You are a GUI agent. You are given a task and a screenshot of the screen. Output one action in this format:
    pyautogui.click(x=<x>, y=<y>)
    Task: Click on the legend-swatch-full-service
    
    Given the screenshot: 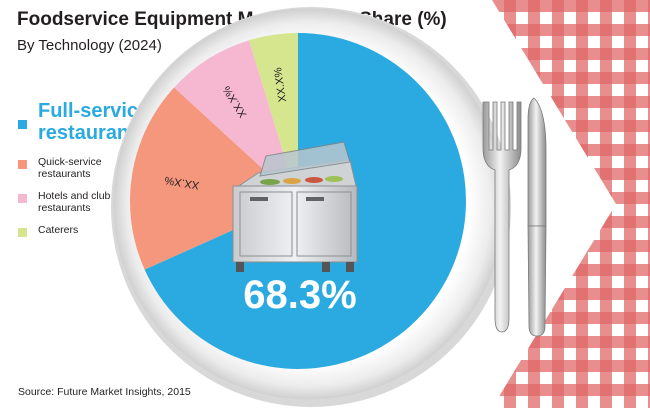 What is the action you would take?
    pyautogui.click(x=22, y=124)
    